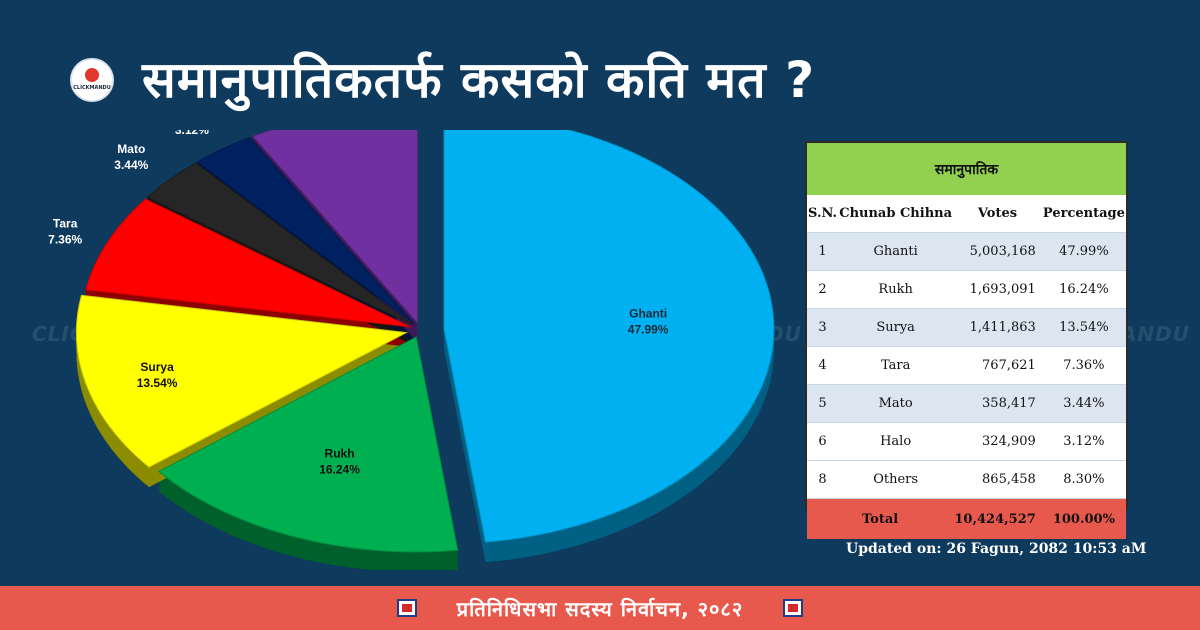  I want to click on slice-value-ghanti: 47.99%, so click(648, 329).